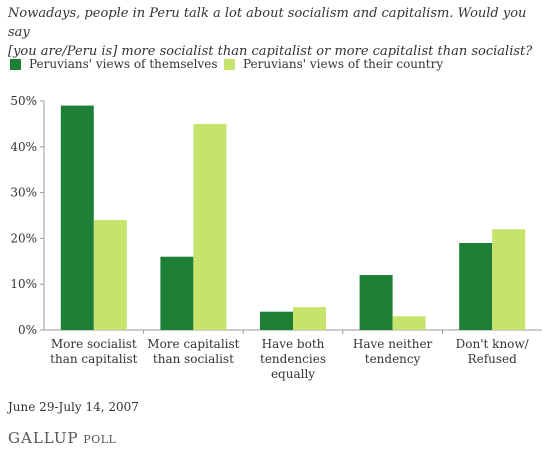  I want to click on x-category-label-line: than socialist, so click(193, 359).